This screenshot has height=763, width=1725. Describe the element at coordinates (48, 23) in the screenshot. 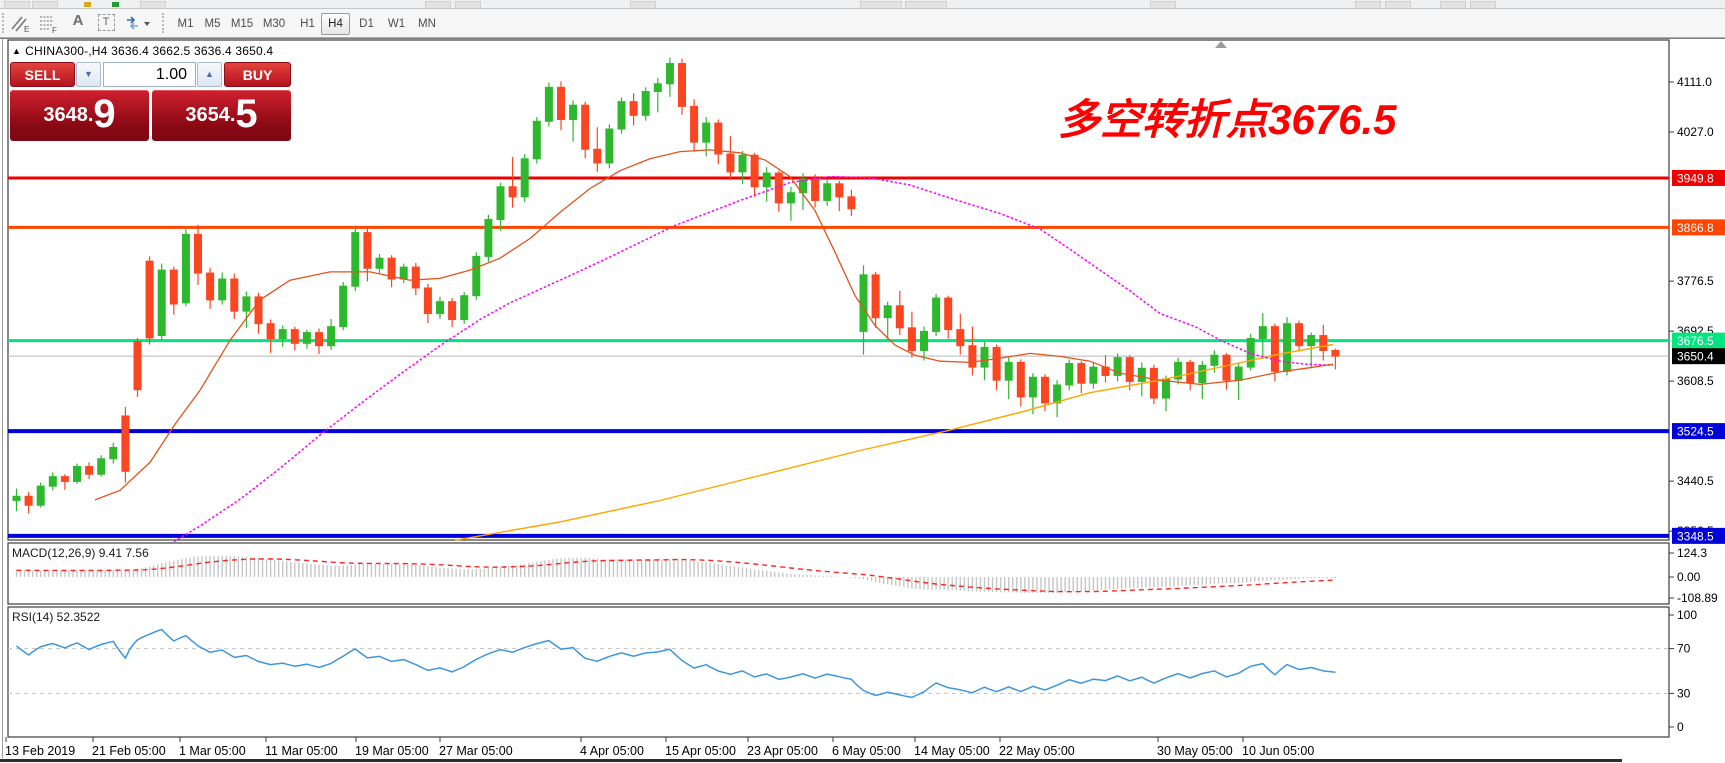

I see `fibonacci-retracement-icon: F` at that location.